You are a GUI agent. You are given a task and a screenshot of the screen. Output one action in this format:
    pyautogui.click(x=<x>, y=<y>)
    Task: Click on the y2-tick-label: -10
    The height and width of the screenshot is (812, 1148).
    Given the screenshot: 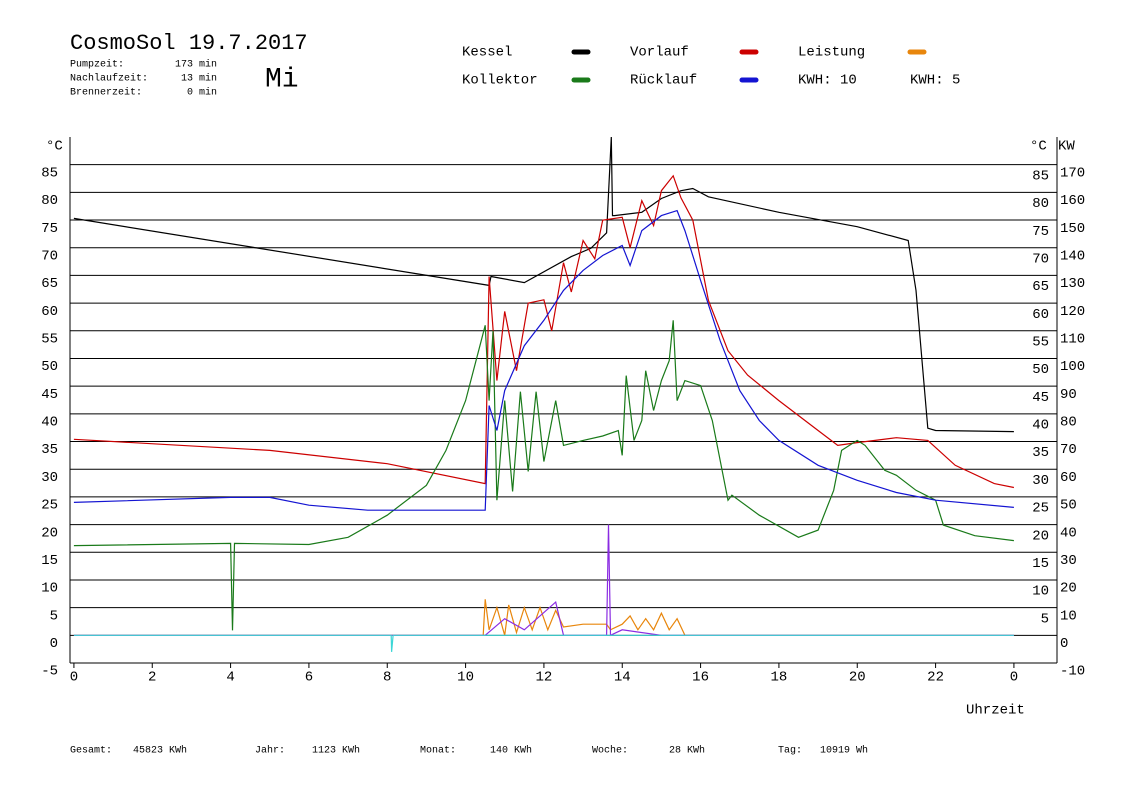 What is the action you would take?
    pyautogui.click(x=1072, y=672)
    